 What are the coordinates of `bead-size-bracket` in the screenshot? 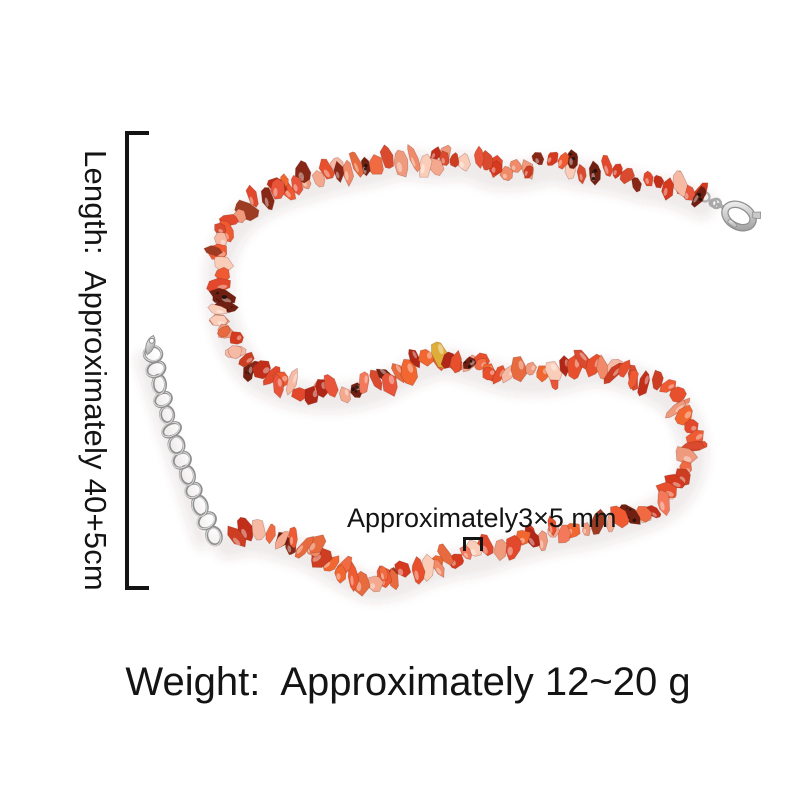 It's located at (473, 544).